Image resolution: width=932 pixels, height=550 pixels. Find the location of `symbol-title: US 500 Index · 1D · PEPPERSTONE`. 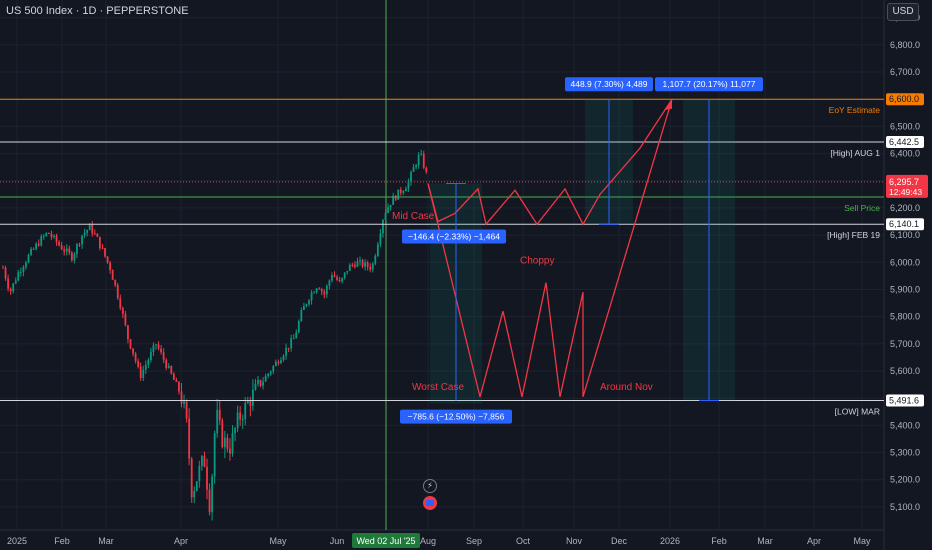

symbol-title: US 500 Index · 1D · PEPPERSTONE is located at coordinates (97, 11).